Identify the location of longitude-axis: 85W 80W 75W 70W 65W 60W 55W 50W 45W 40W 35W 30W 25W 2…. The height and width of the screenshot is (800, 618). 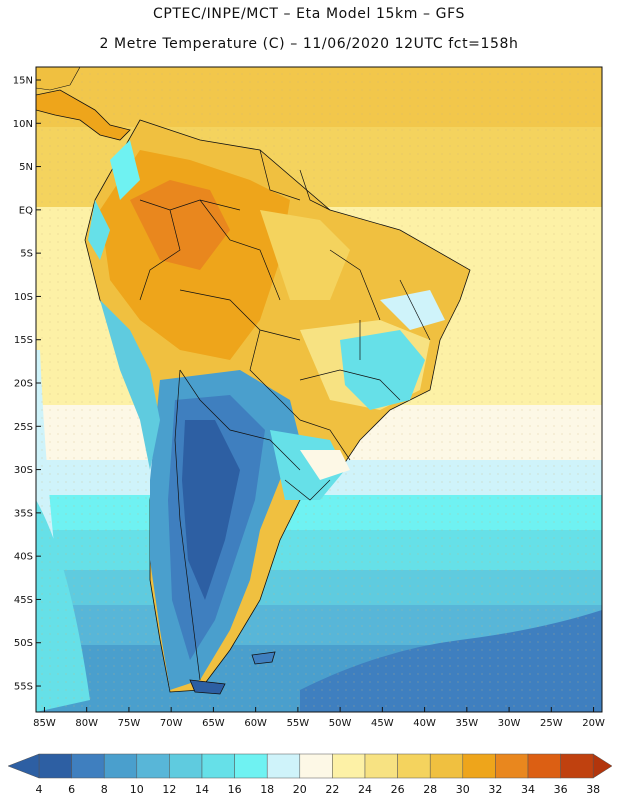
(319, 718).